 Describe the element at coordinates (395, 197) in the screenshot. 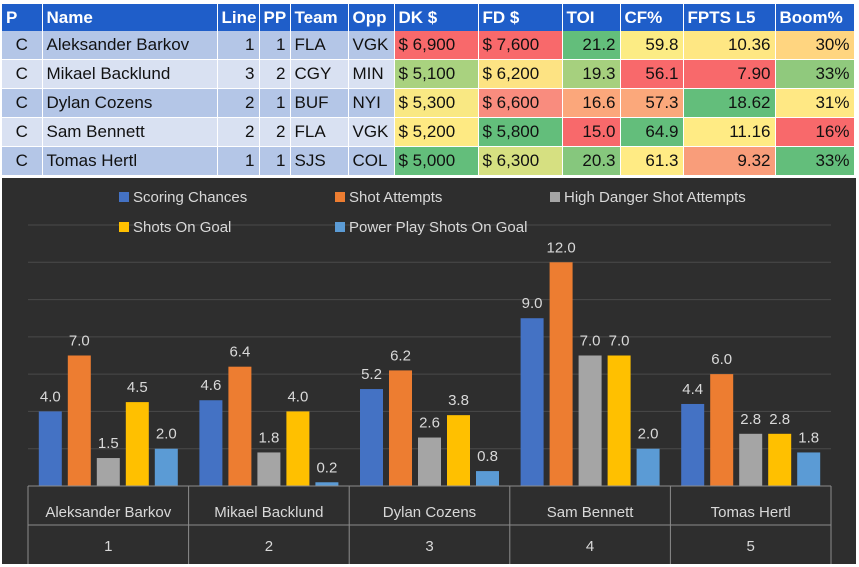

I see `legend-label: Shot Attempts` at that location.